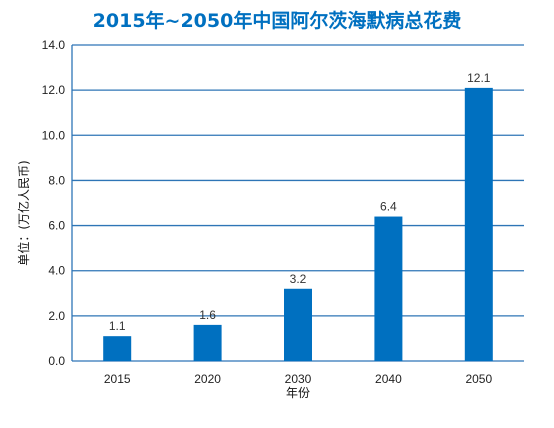 The height and width of the screenshot is (428, 554). What do you see at coordinates (388, 288) in the screenshot?
I see `bar-2040` at bounding box center [388, 288].